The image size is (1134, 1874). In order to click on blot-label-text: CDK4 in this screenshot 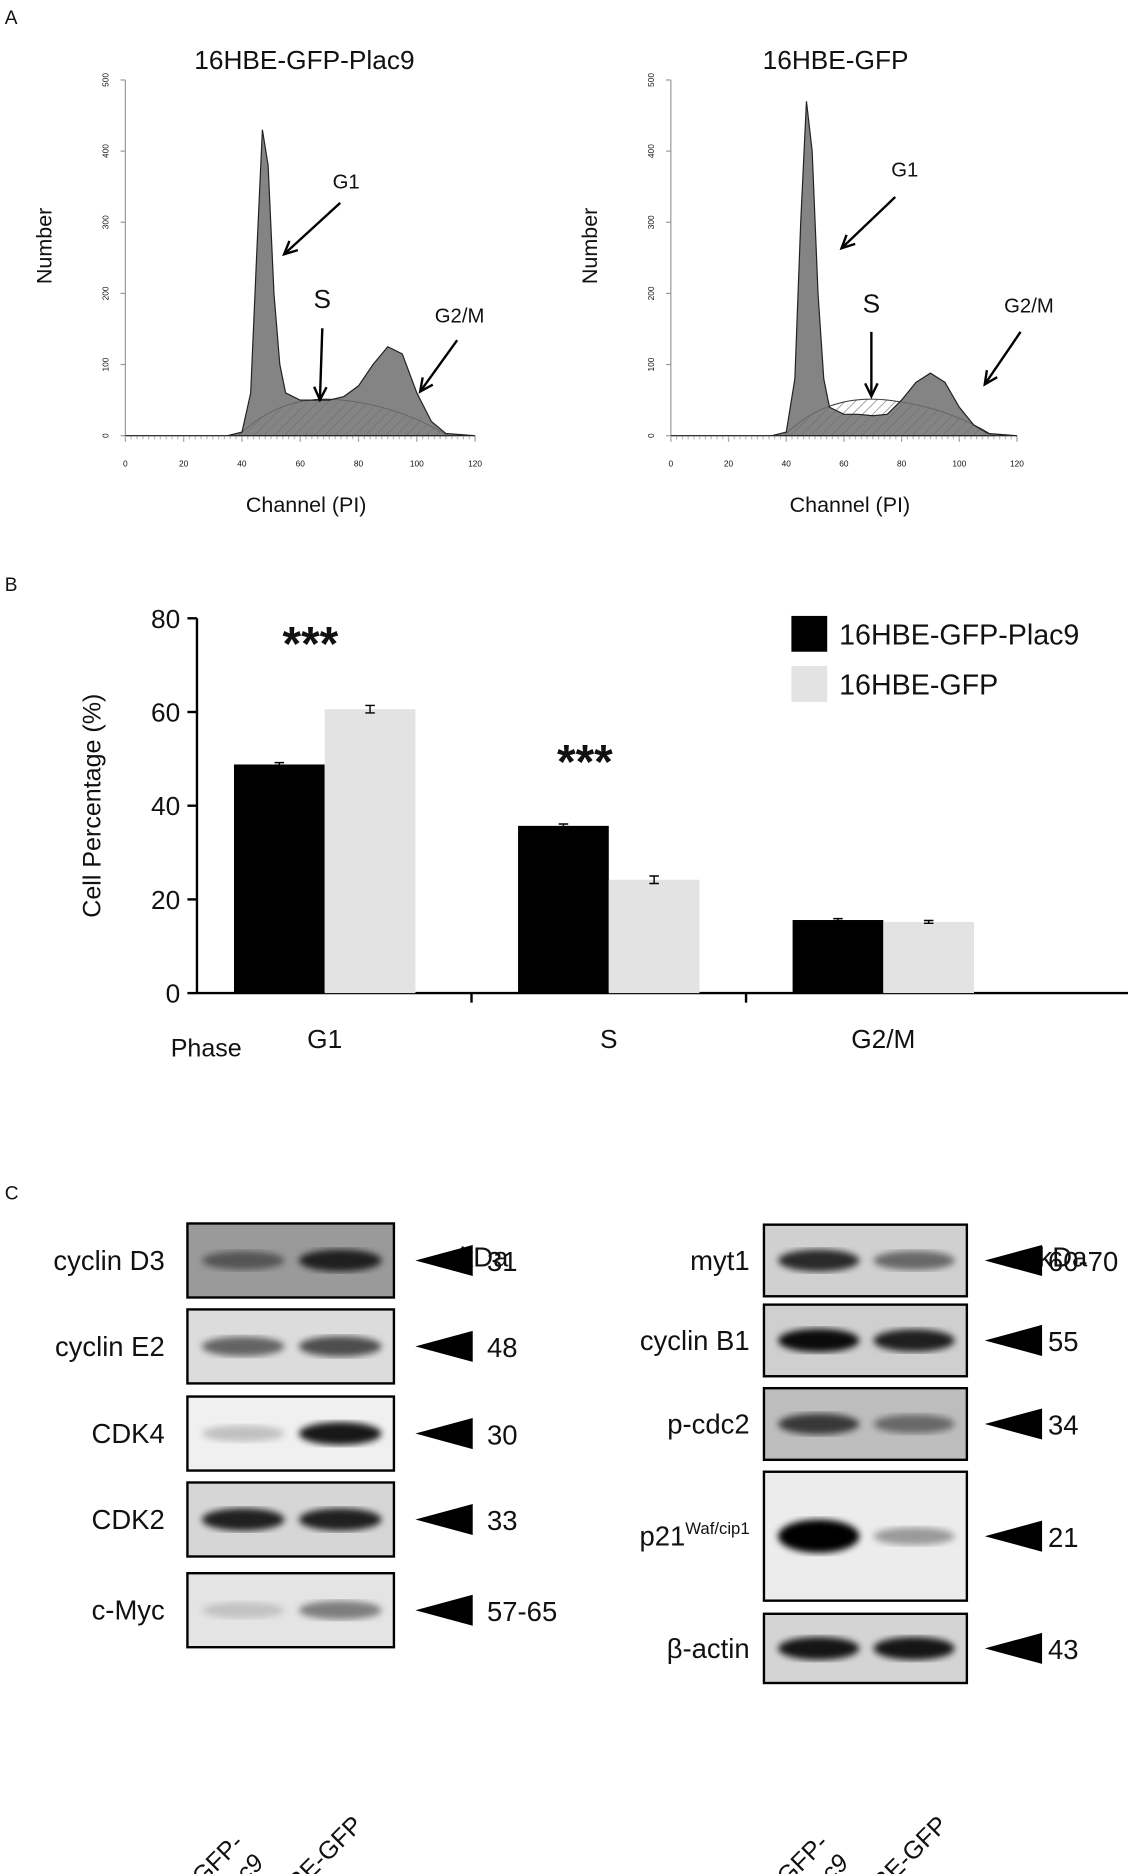, I will do `click(128, 1433)`.